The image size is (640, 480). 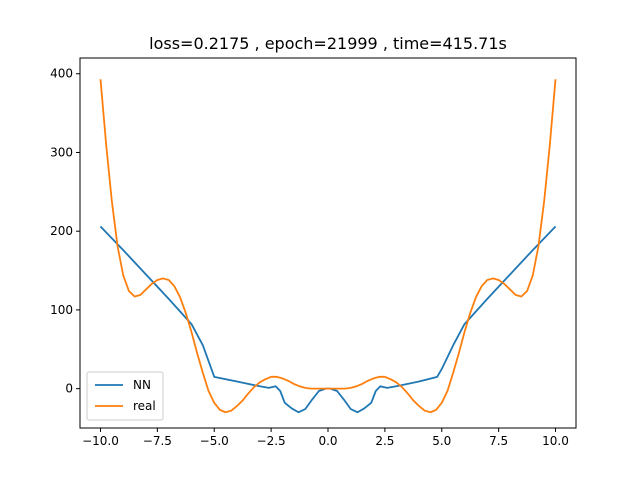 I want to click on x-tick-label: 7.5, so click(x=498, y=441).